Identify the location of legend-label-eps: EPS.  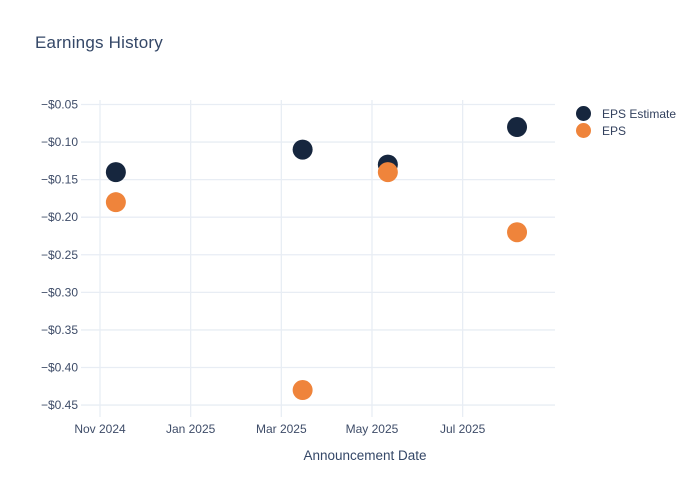
(614, 130).